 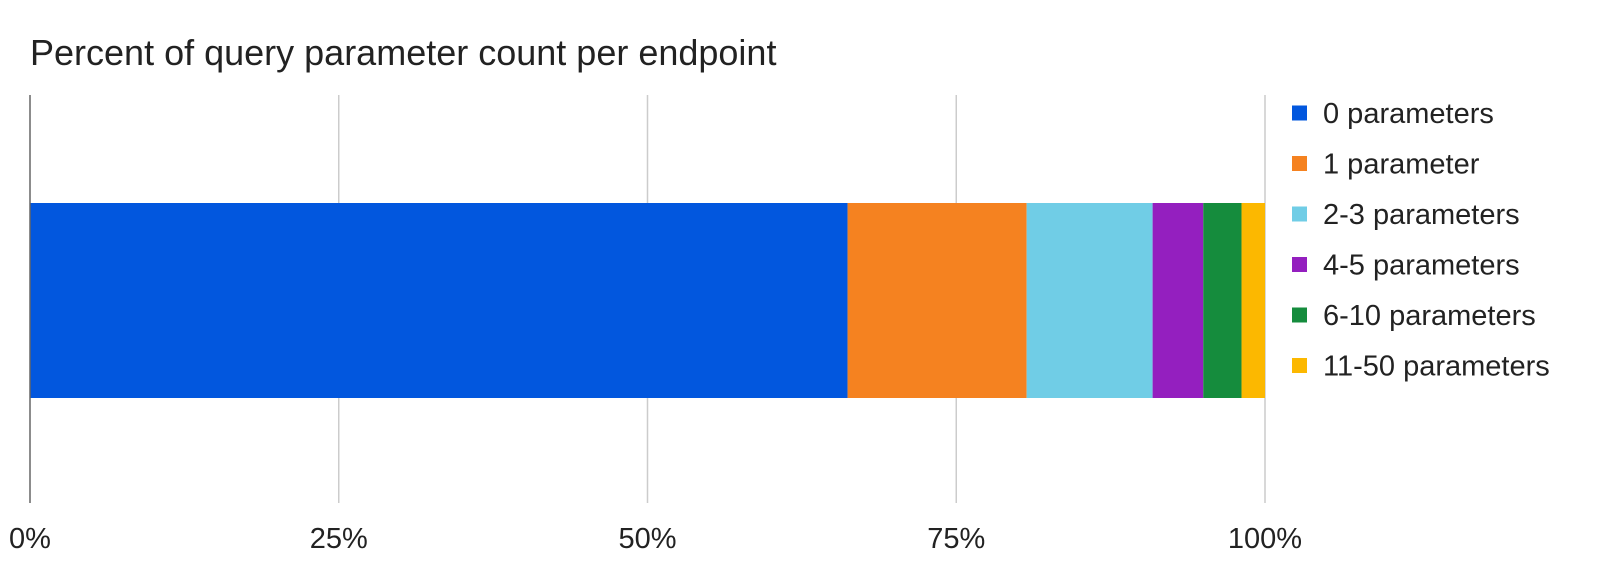 I want to click on legend-item: 2-3 parameters, so click(x=1406, y=215).